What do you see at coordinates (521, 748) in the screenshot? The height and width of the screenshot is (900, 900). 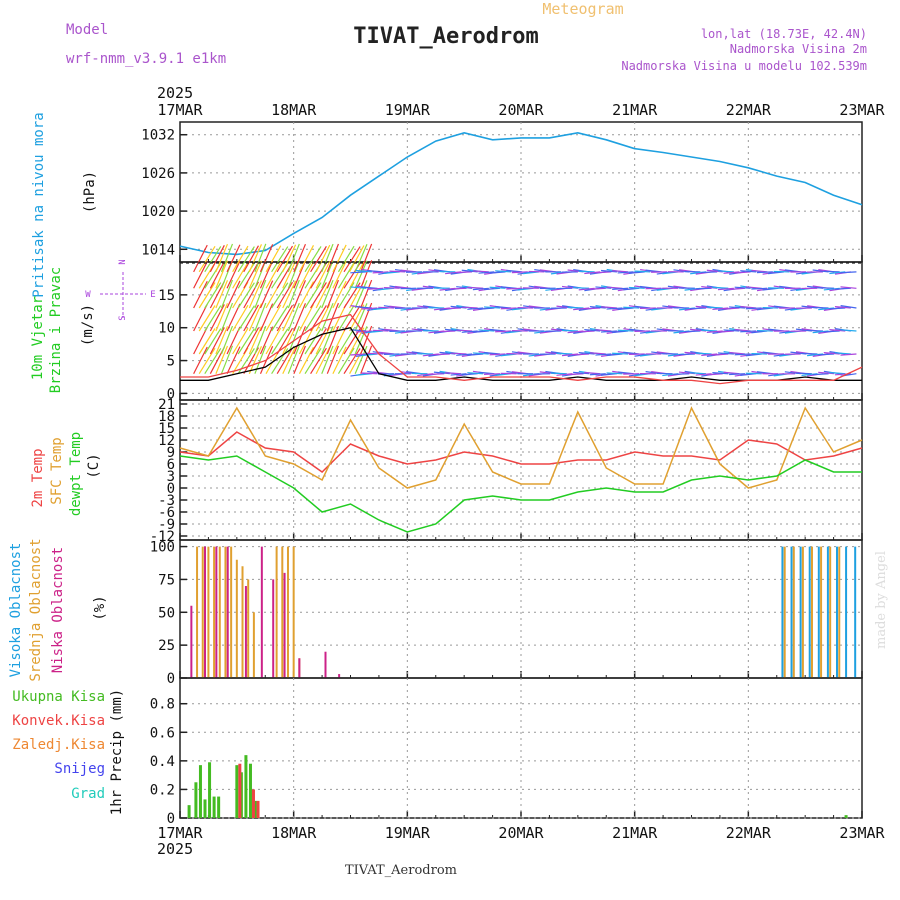 I see `panel-frame` at bounding box center [521, 748].